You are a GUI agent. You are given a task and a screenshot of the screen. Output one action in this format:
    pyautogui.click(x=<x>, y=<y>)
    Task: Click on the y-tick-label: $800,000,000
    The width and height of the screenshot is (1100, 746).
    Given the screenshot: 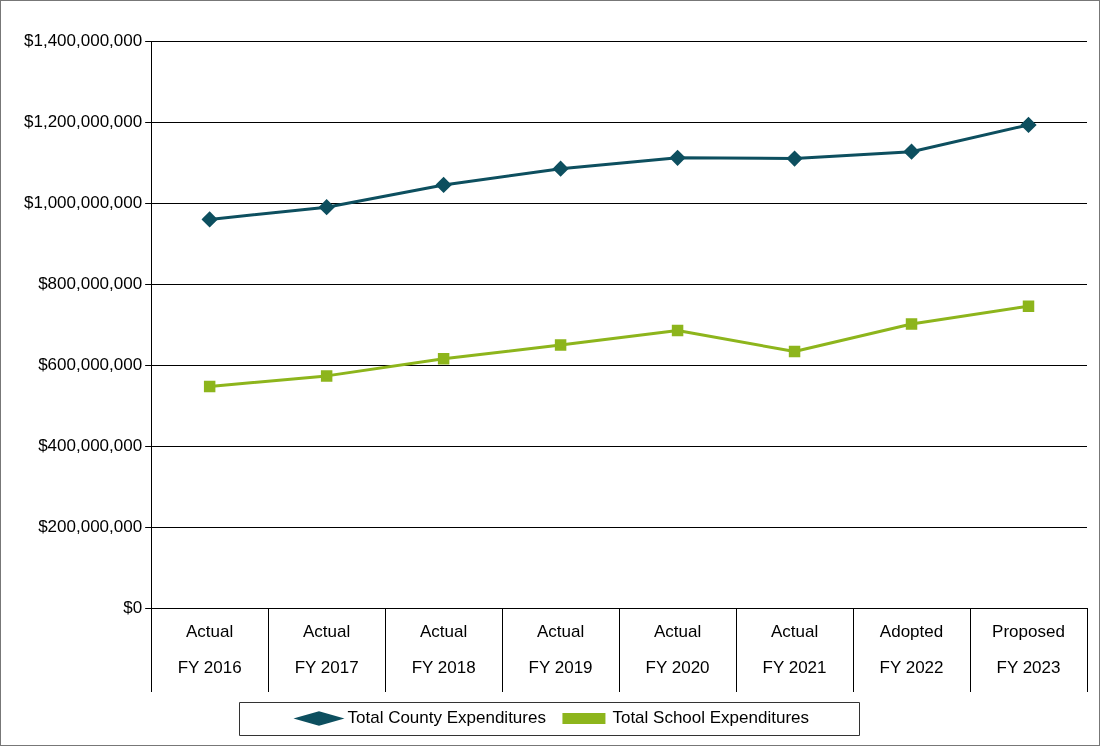 What is the action you would take?
    pyautogui.click(x=90, y=283)
    